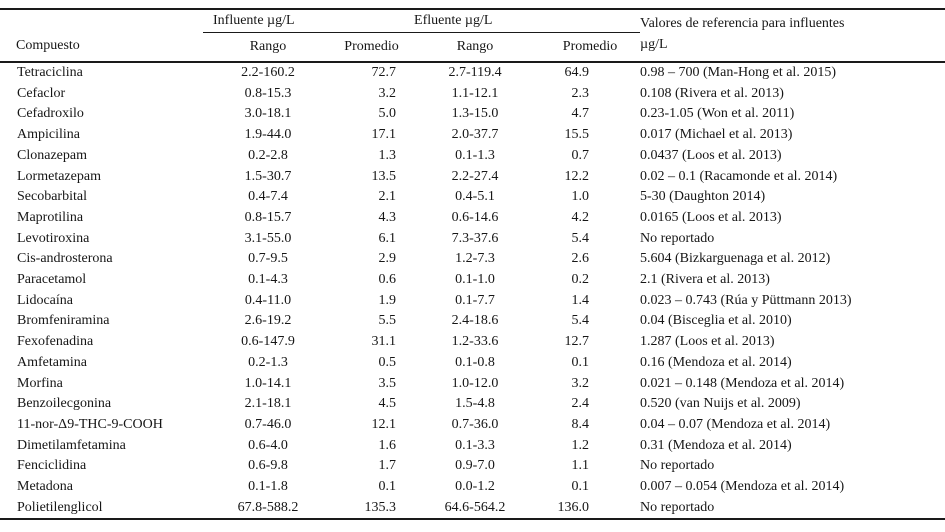 This screenshot has height=532, width=945. I want to click on reference-value: 2.1 (Rivera et al. 2013), so click(705, 280).